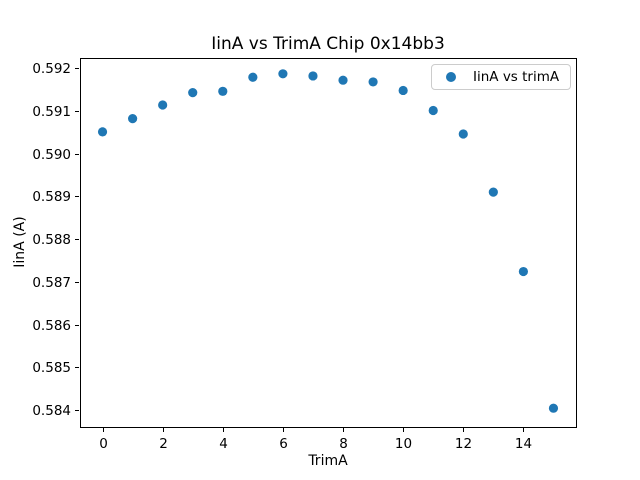  I want to click on y-axis-label: IinA (A), so click(20, 242).